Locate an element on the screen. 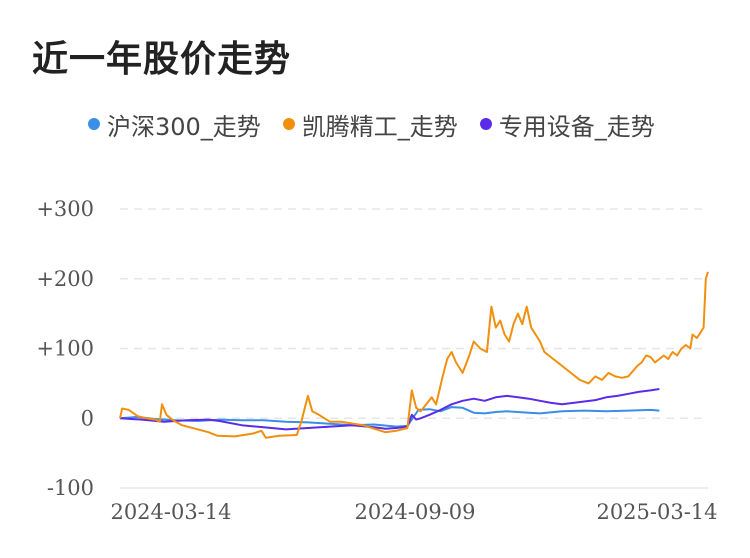  legend-dot-equipment is located at coordinates (485, 124).